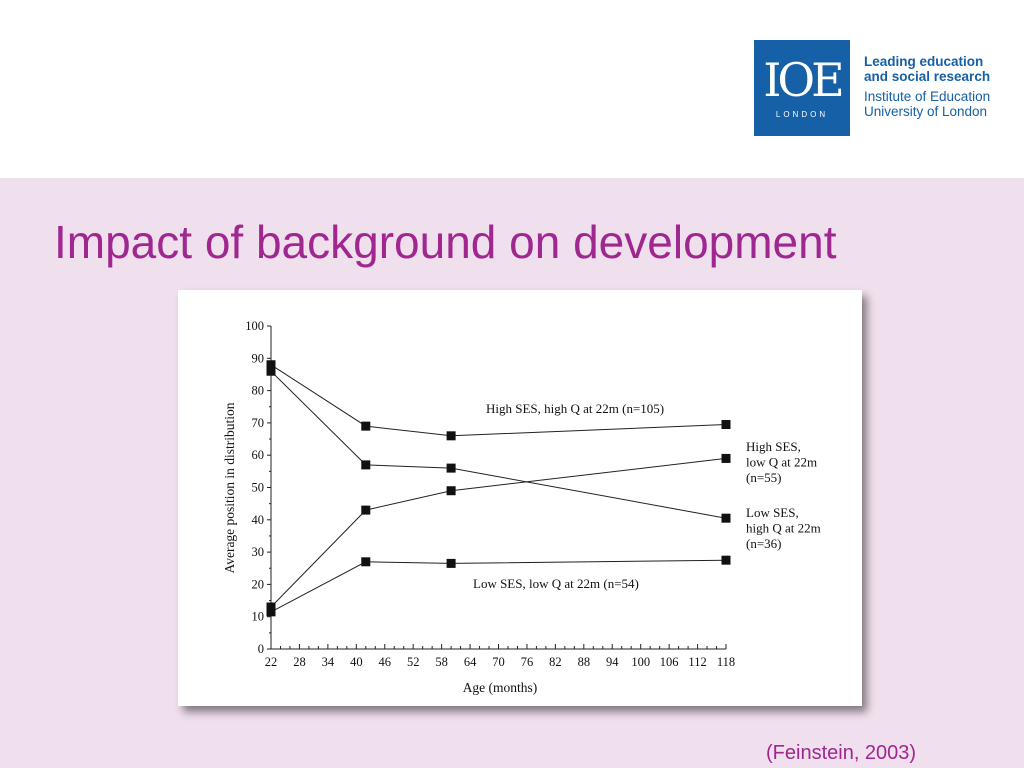 This screenshot has height=768, width=1024. I want to click on series-label-2-line-0: Low SES,, so click(772, 512).